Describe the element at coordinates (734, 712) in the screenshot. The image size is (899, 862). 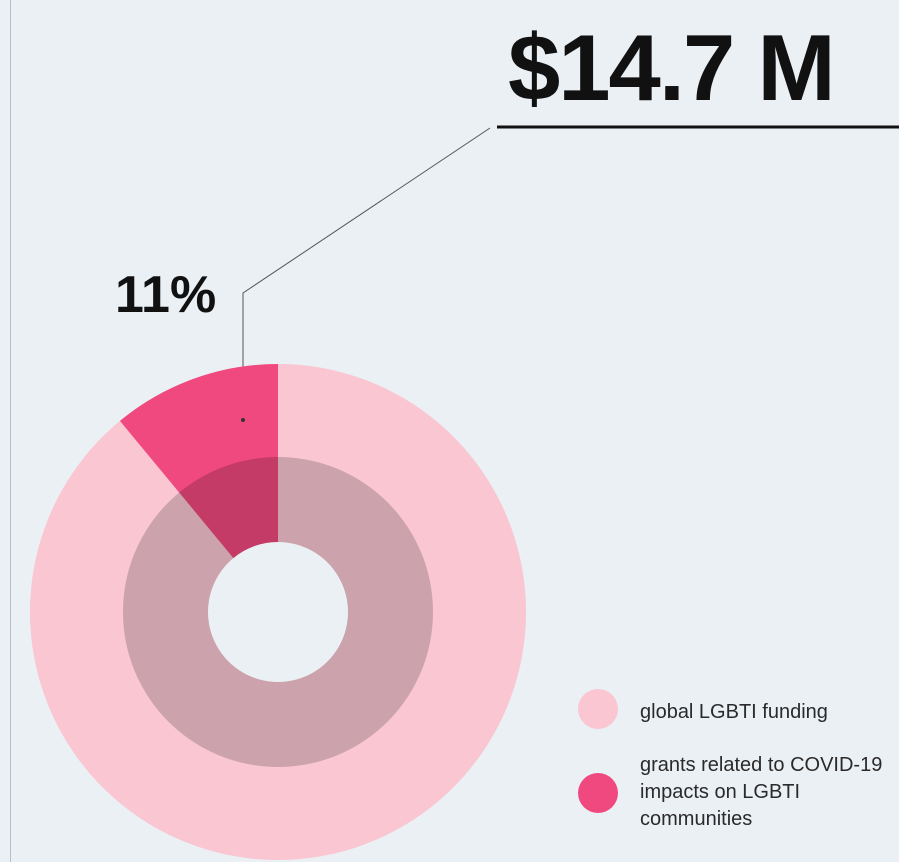
I see `legend-label: global LGBTI funding` at that location.